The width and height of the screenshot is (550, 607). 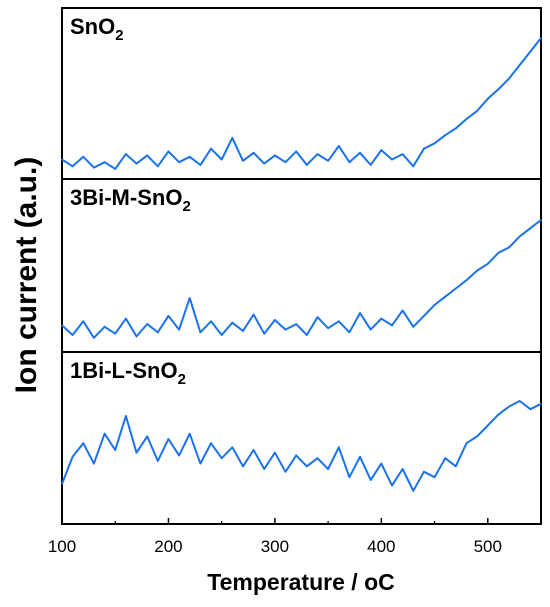 What do you see at coordinates (92, 26) in the screenshot?
I see `panel-label-main: SnO` at bounding box center [92, 26].